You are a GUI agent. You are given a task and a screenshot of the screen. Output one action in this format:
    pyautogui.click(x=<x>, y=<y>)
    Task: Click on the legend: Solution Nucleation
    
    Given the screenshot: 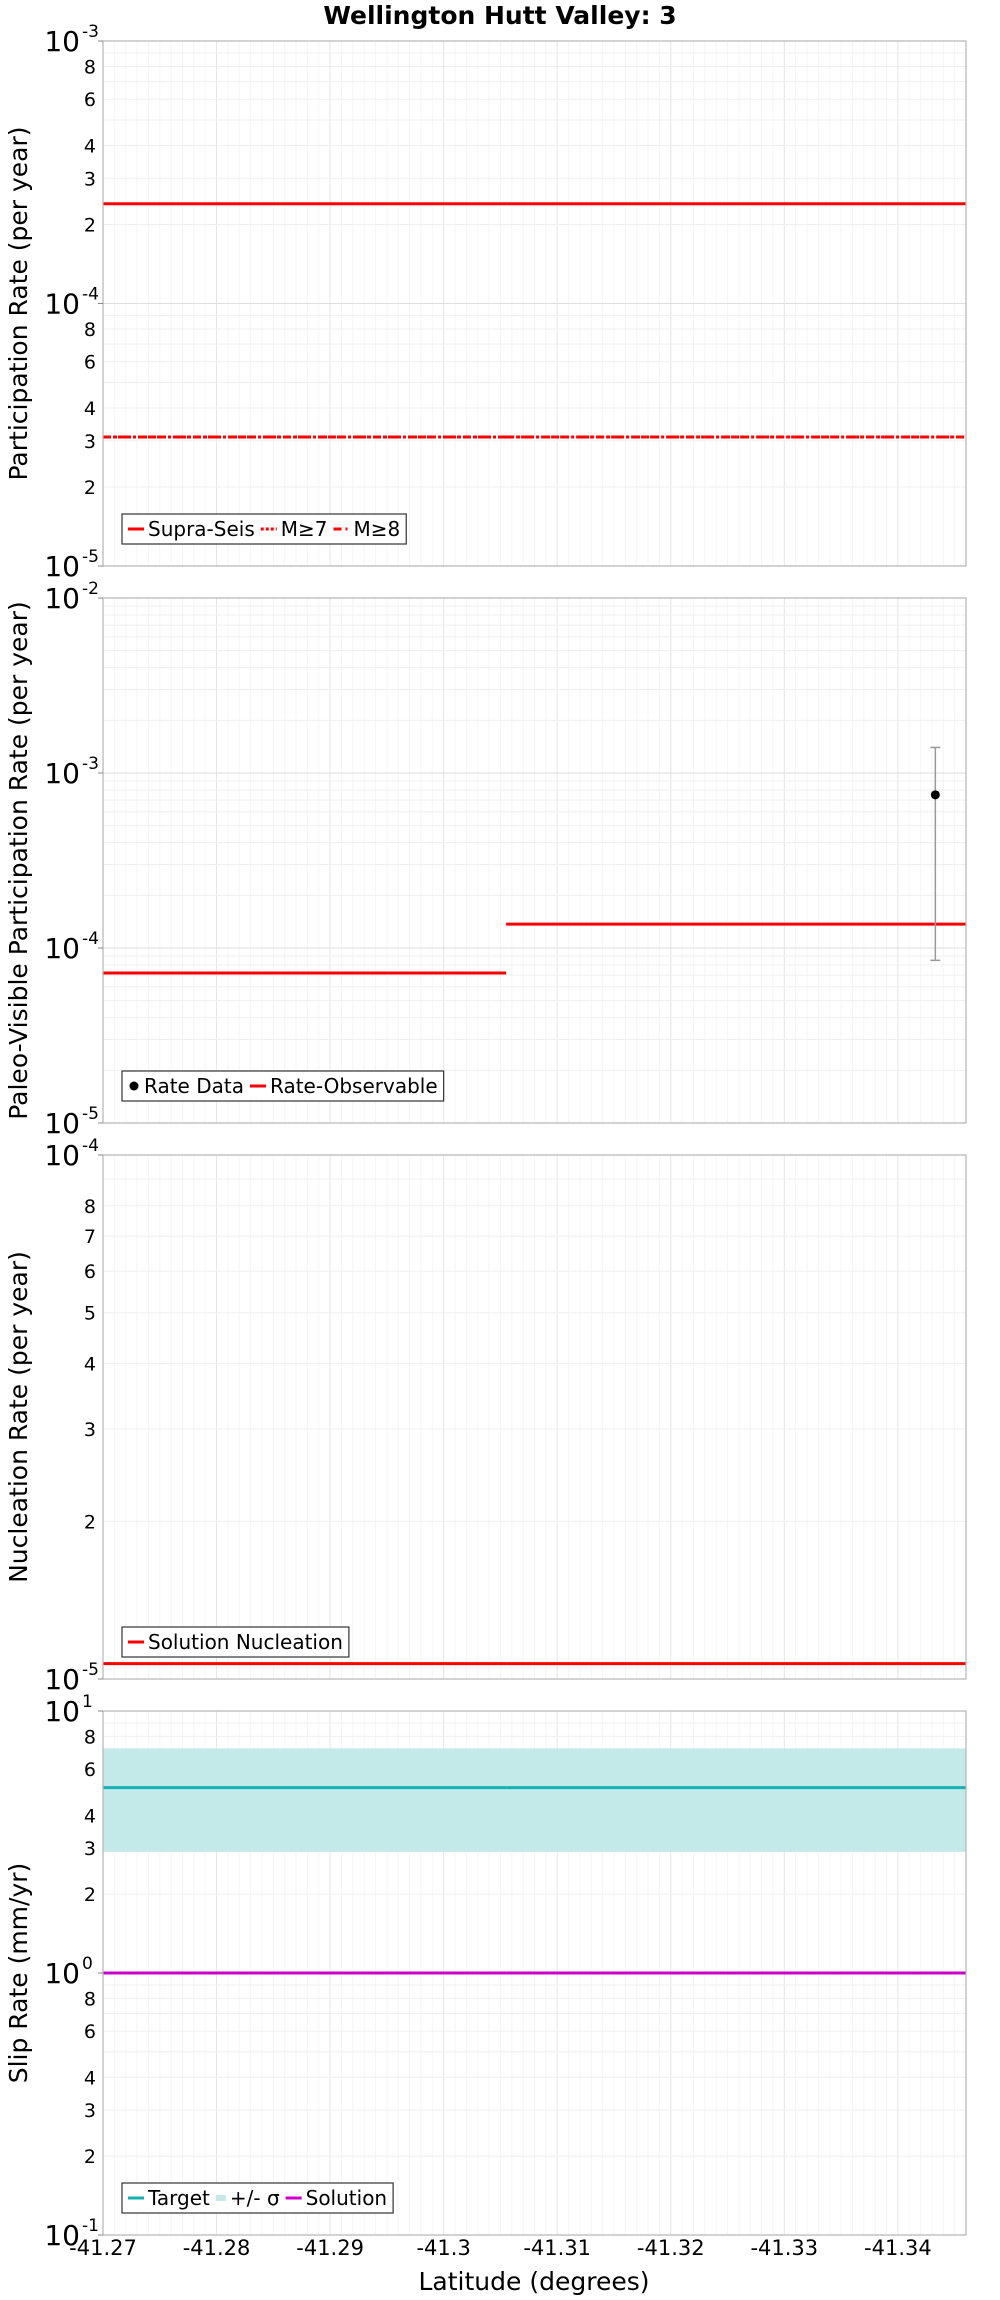 What is the action you would take?
    pyautogui.click(x=235, y=1642)
    